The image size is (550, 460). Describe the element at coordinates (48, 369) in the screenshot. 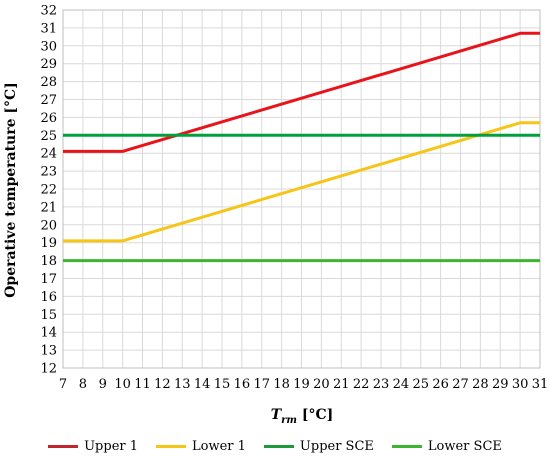

I see `y-tick-label: 12` at that location.